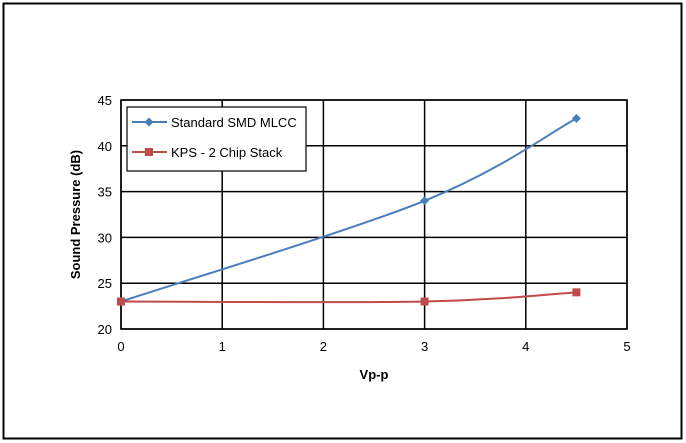 This screenshot has height=443, width=686. What do you see at coordinates (373, 346) in the screenshot?
I see `x-axis-ticks: 0 1 2 3 4 5` at bounding box center [373, 346].